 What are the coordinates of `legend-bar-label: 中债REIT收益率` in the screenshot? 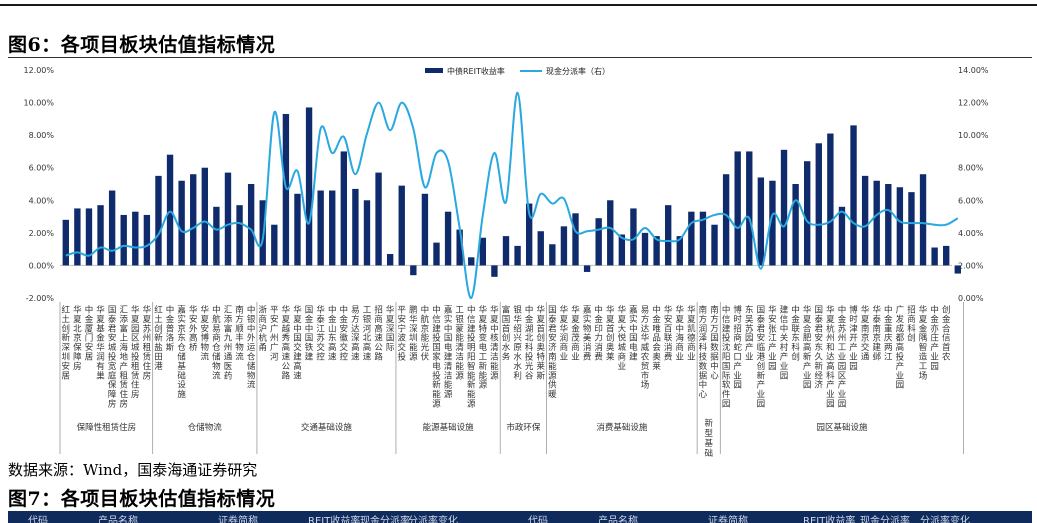 It's located at (476, 71).